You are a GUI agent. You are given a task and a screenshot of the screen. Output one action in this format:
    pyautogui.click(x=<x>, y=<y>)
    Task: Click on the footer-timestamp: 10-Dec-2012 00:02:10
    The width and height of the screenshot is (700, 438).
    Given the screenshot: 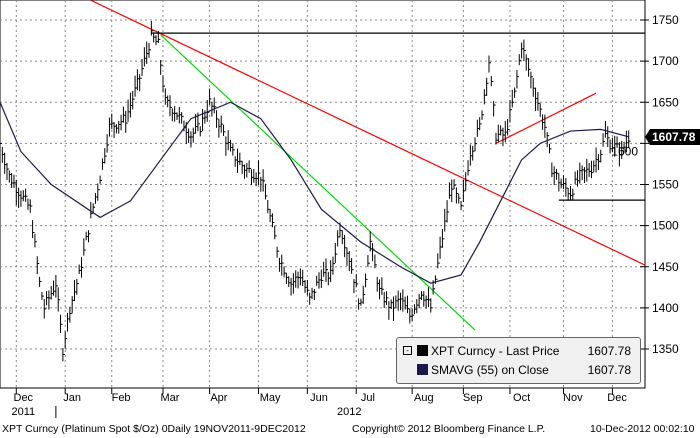 What is the action you would take?
    pyautogui.click(x=642, y=429)
    